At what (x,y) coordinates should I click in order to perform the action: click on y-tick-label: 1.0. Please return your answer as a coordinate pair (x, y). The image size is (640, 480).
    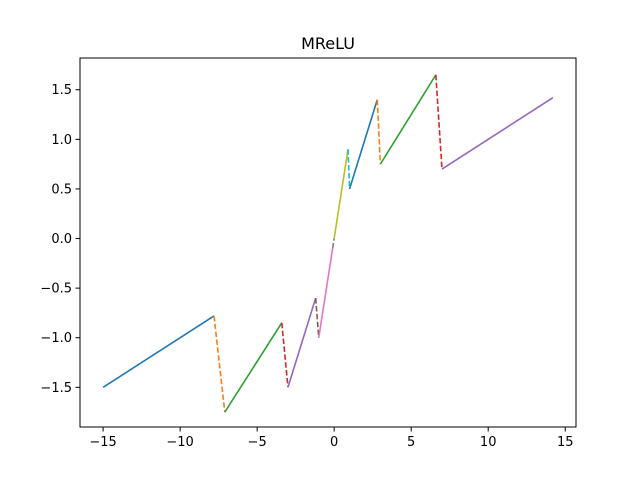
    Looking at the image, I should click on (61, 140).